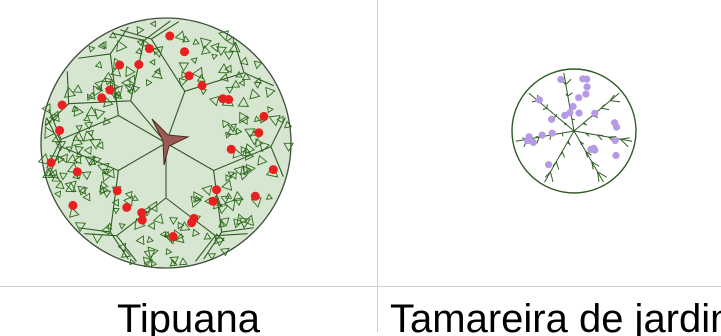  Describe the element at coordinates (549, 316) in the screenshot. I see `plant-name-tamareira: Tamareira de jardim` at that location.